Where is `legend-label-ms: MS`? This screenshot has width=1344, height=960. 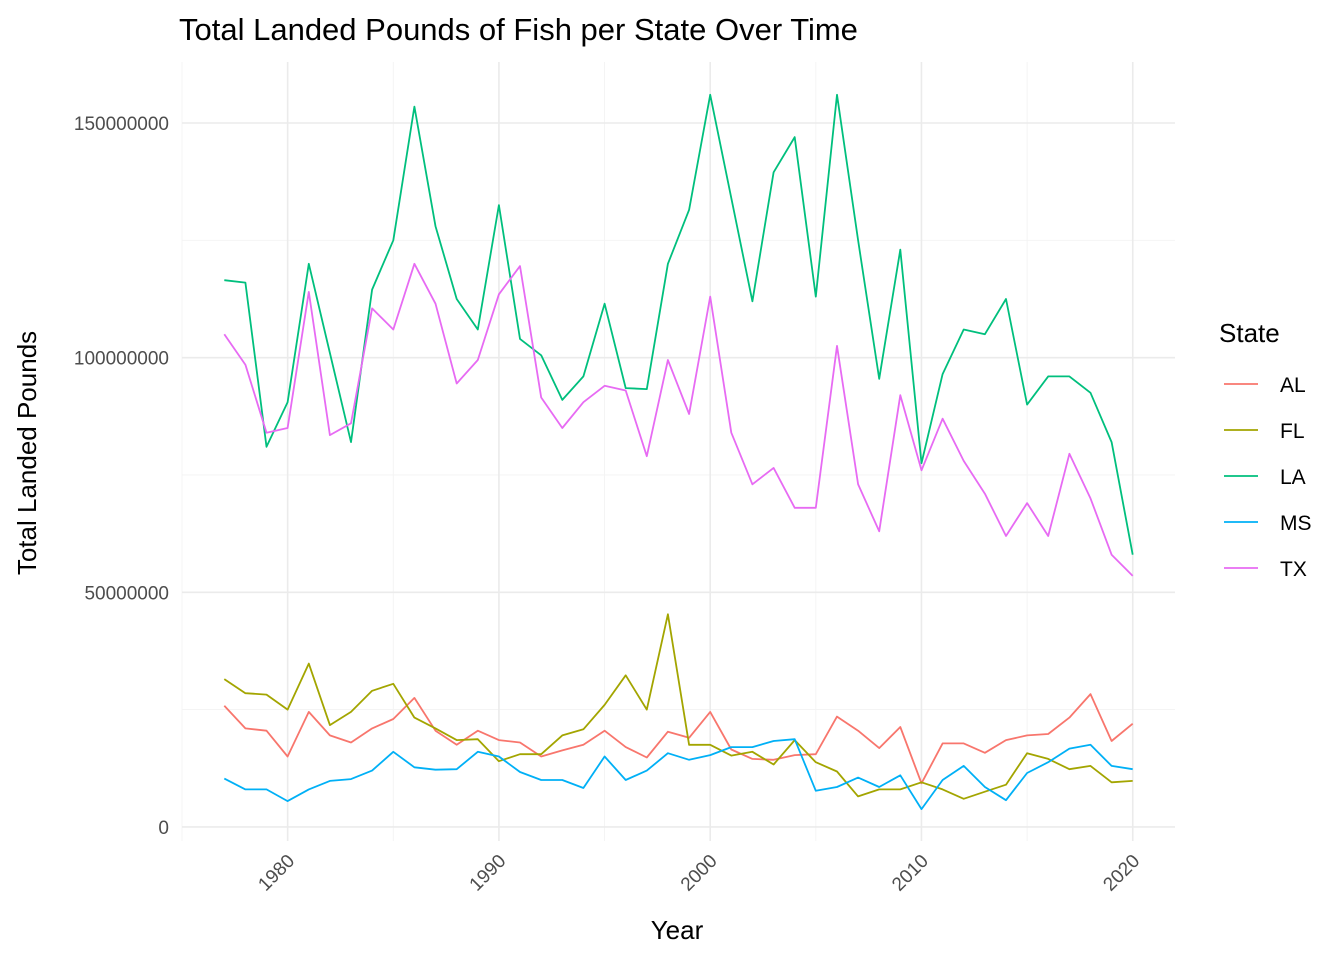 legend-label-ms: MS is located at coordinates (1296, 523).